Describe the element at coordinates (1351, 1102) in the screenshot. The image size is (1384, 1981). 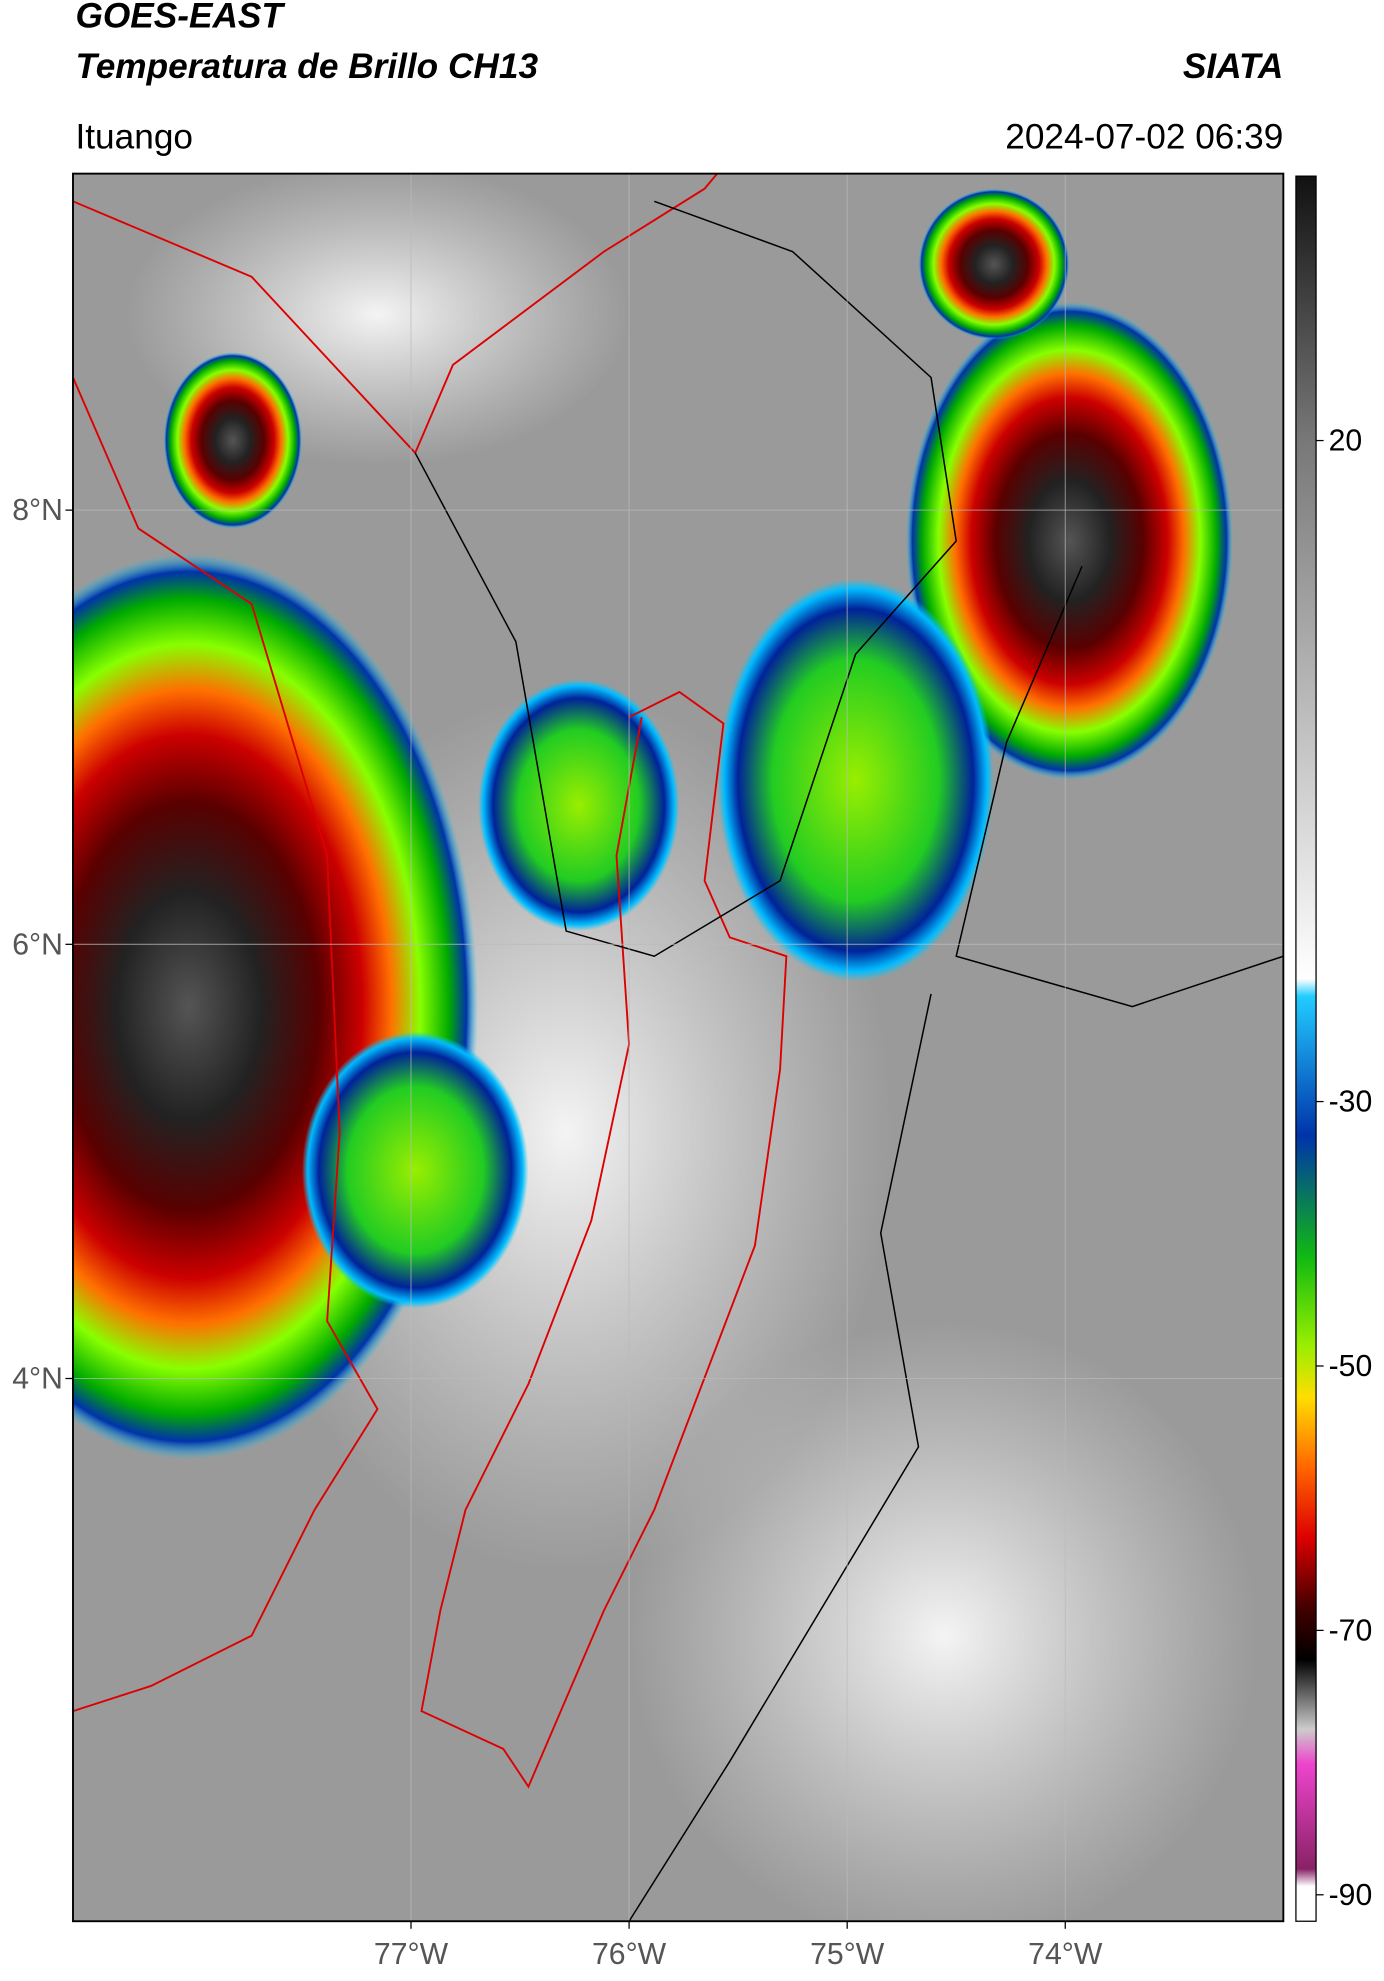
I see `colorbar-tick-label: -30` at that location.